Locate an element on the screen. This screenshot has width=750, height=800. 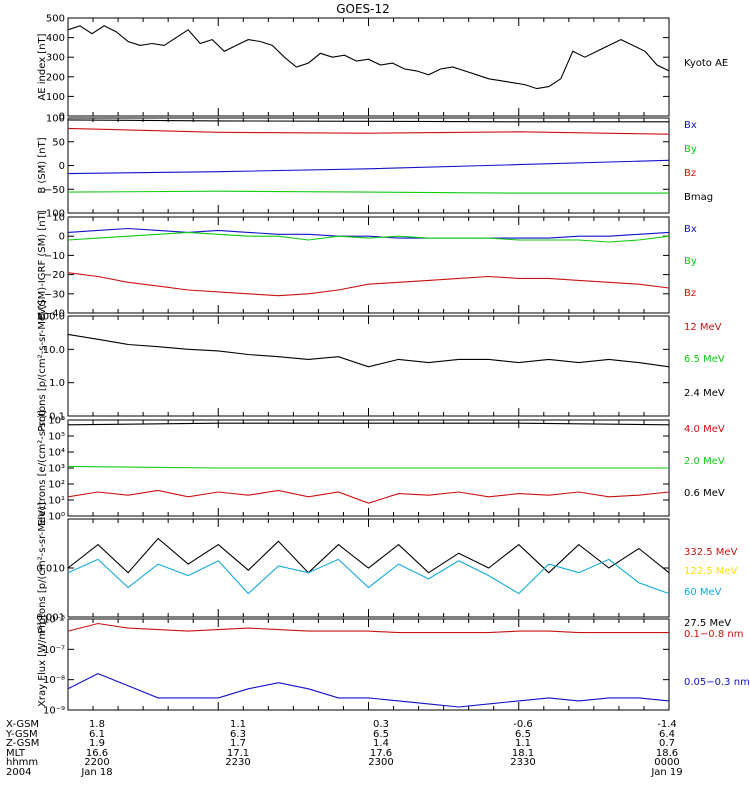
panel-2: −100 −50 0 50 100 B (SM) [nT] Bx By Bz Bmag is located at coordinates (375, 167).